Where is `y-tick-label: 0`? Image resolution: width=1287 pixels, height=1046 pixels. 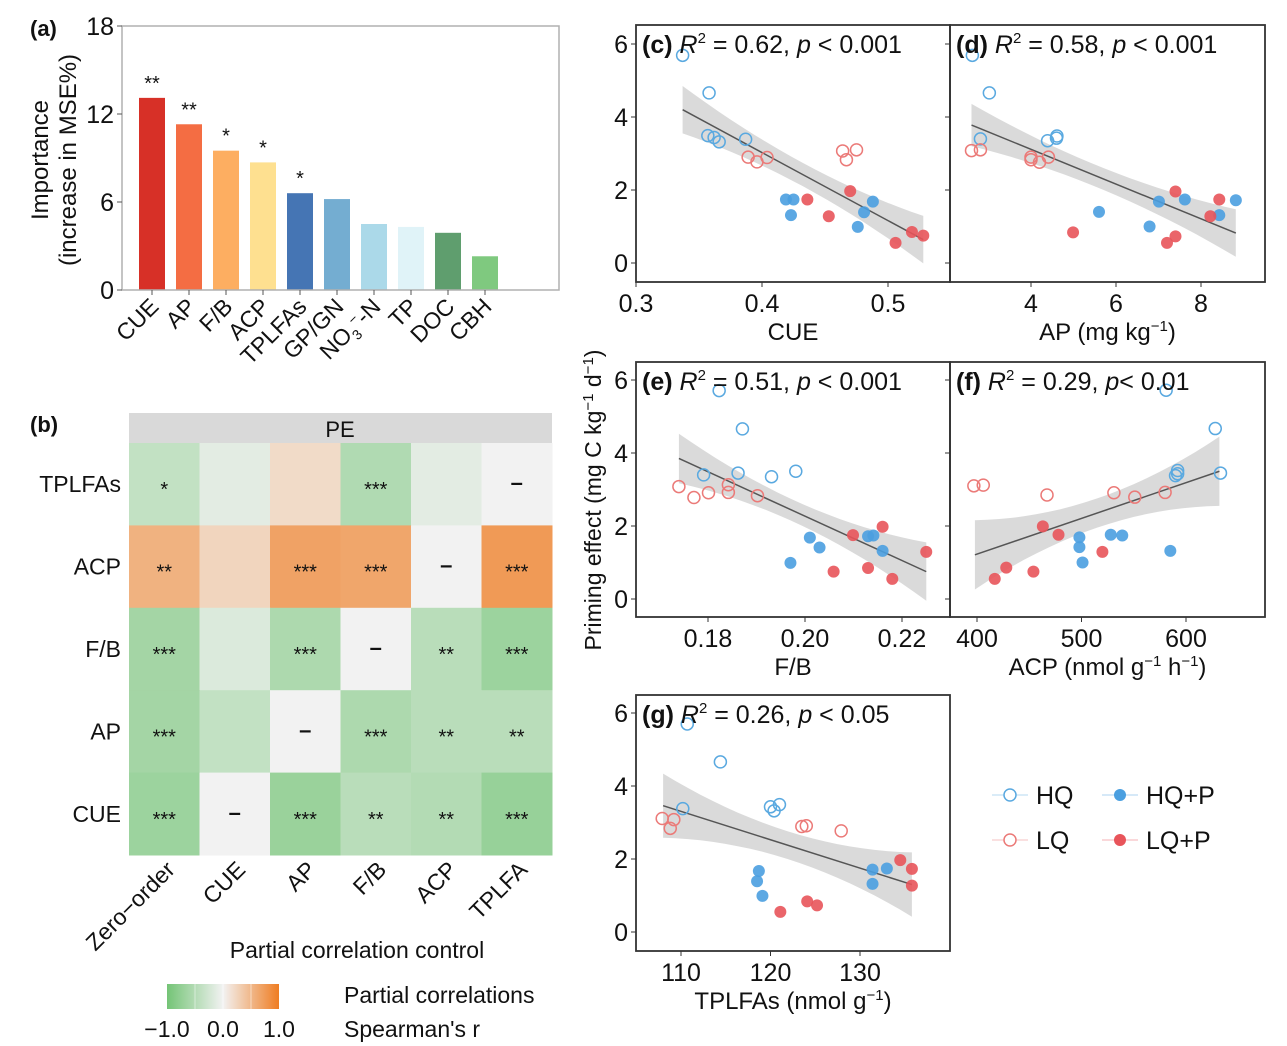 y-tick-label: 0 is located at coordinates (621, 600).